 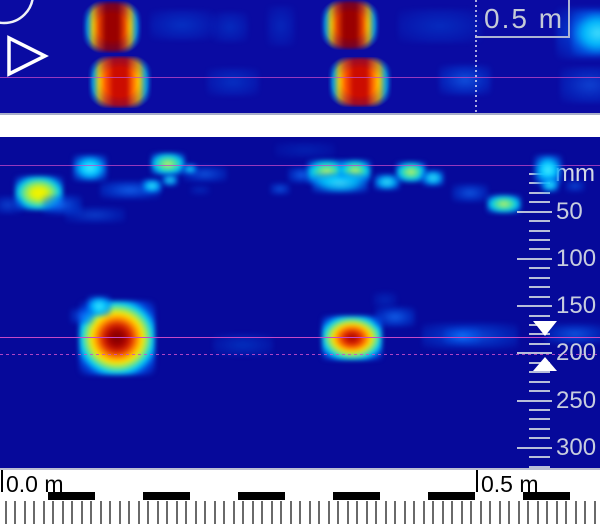 What do you see at coordinates (545, 328) in the screenshot?
I see `depth-marker-down-icon` at bounding box center [545, 328].